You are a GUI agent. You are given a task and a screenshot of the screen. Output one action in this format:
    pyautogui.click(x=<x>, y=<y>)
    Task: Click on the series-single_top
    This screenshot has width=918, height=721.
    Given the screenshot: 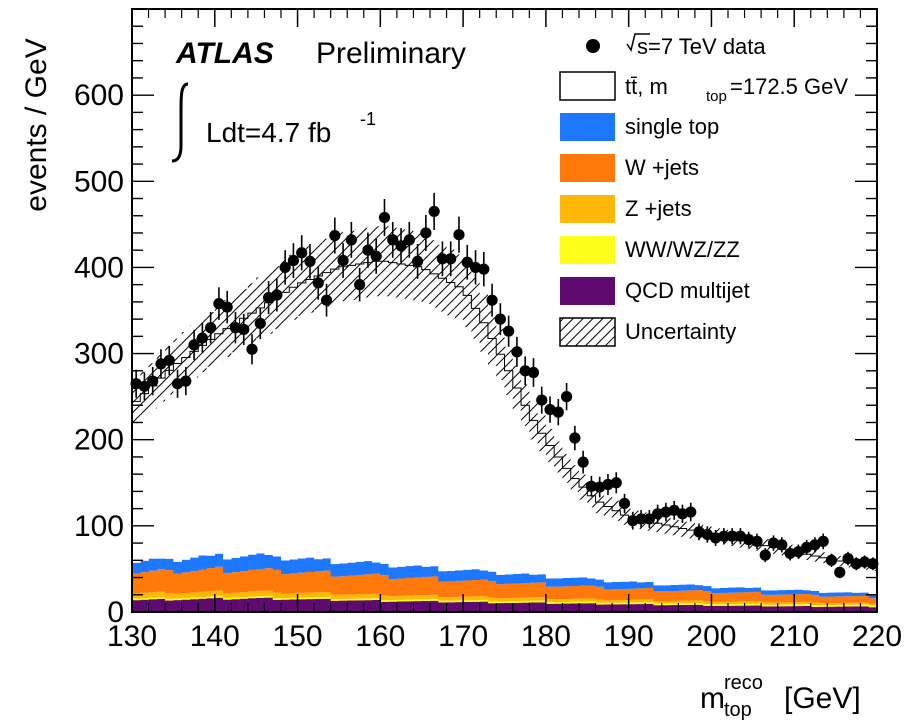 What is the action you would take?
    pyautogui.click(x=505, y=576)
    